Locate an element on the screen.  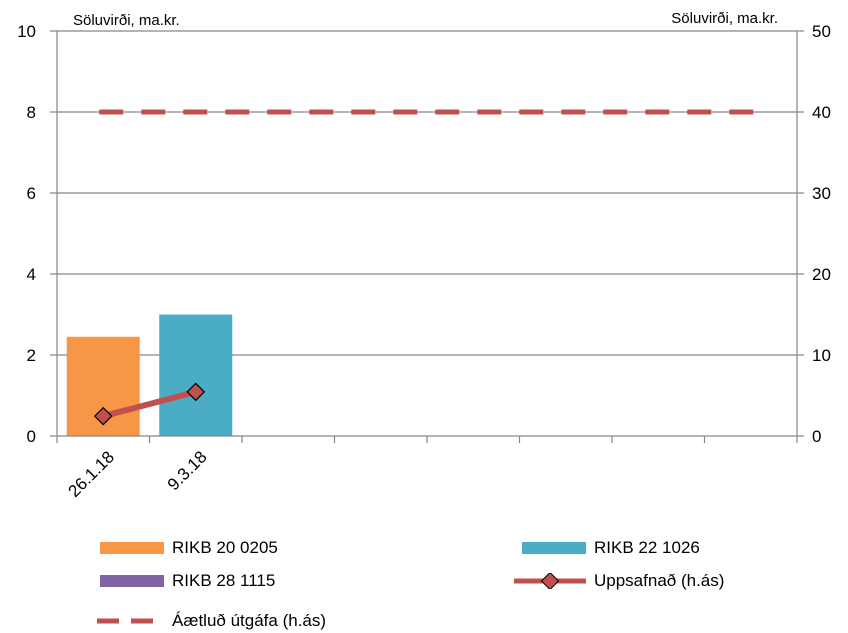
left-axis-label: Söluvirði, ma.kr. is located at coordinates (126, 20).